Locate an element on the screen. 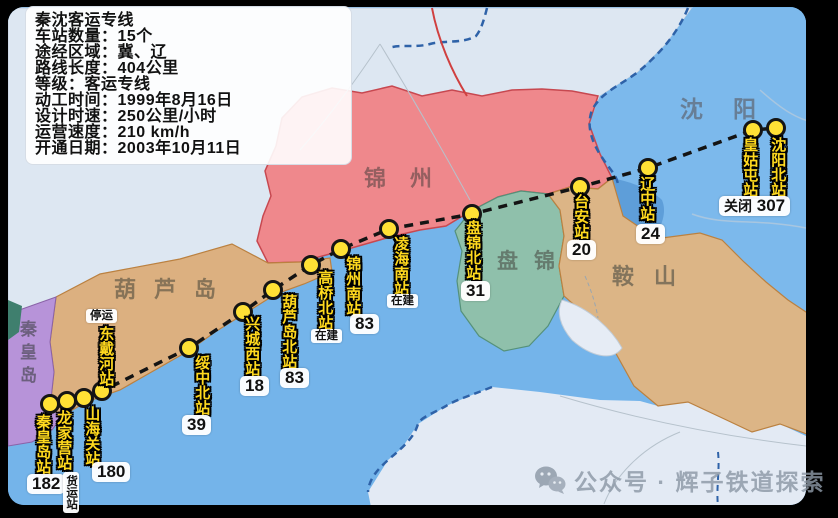 The image size is (838, 518). station-marker-gaoqiaobei is located at coordinates (311, 265).